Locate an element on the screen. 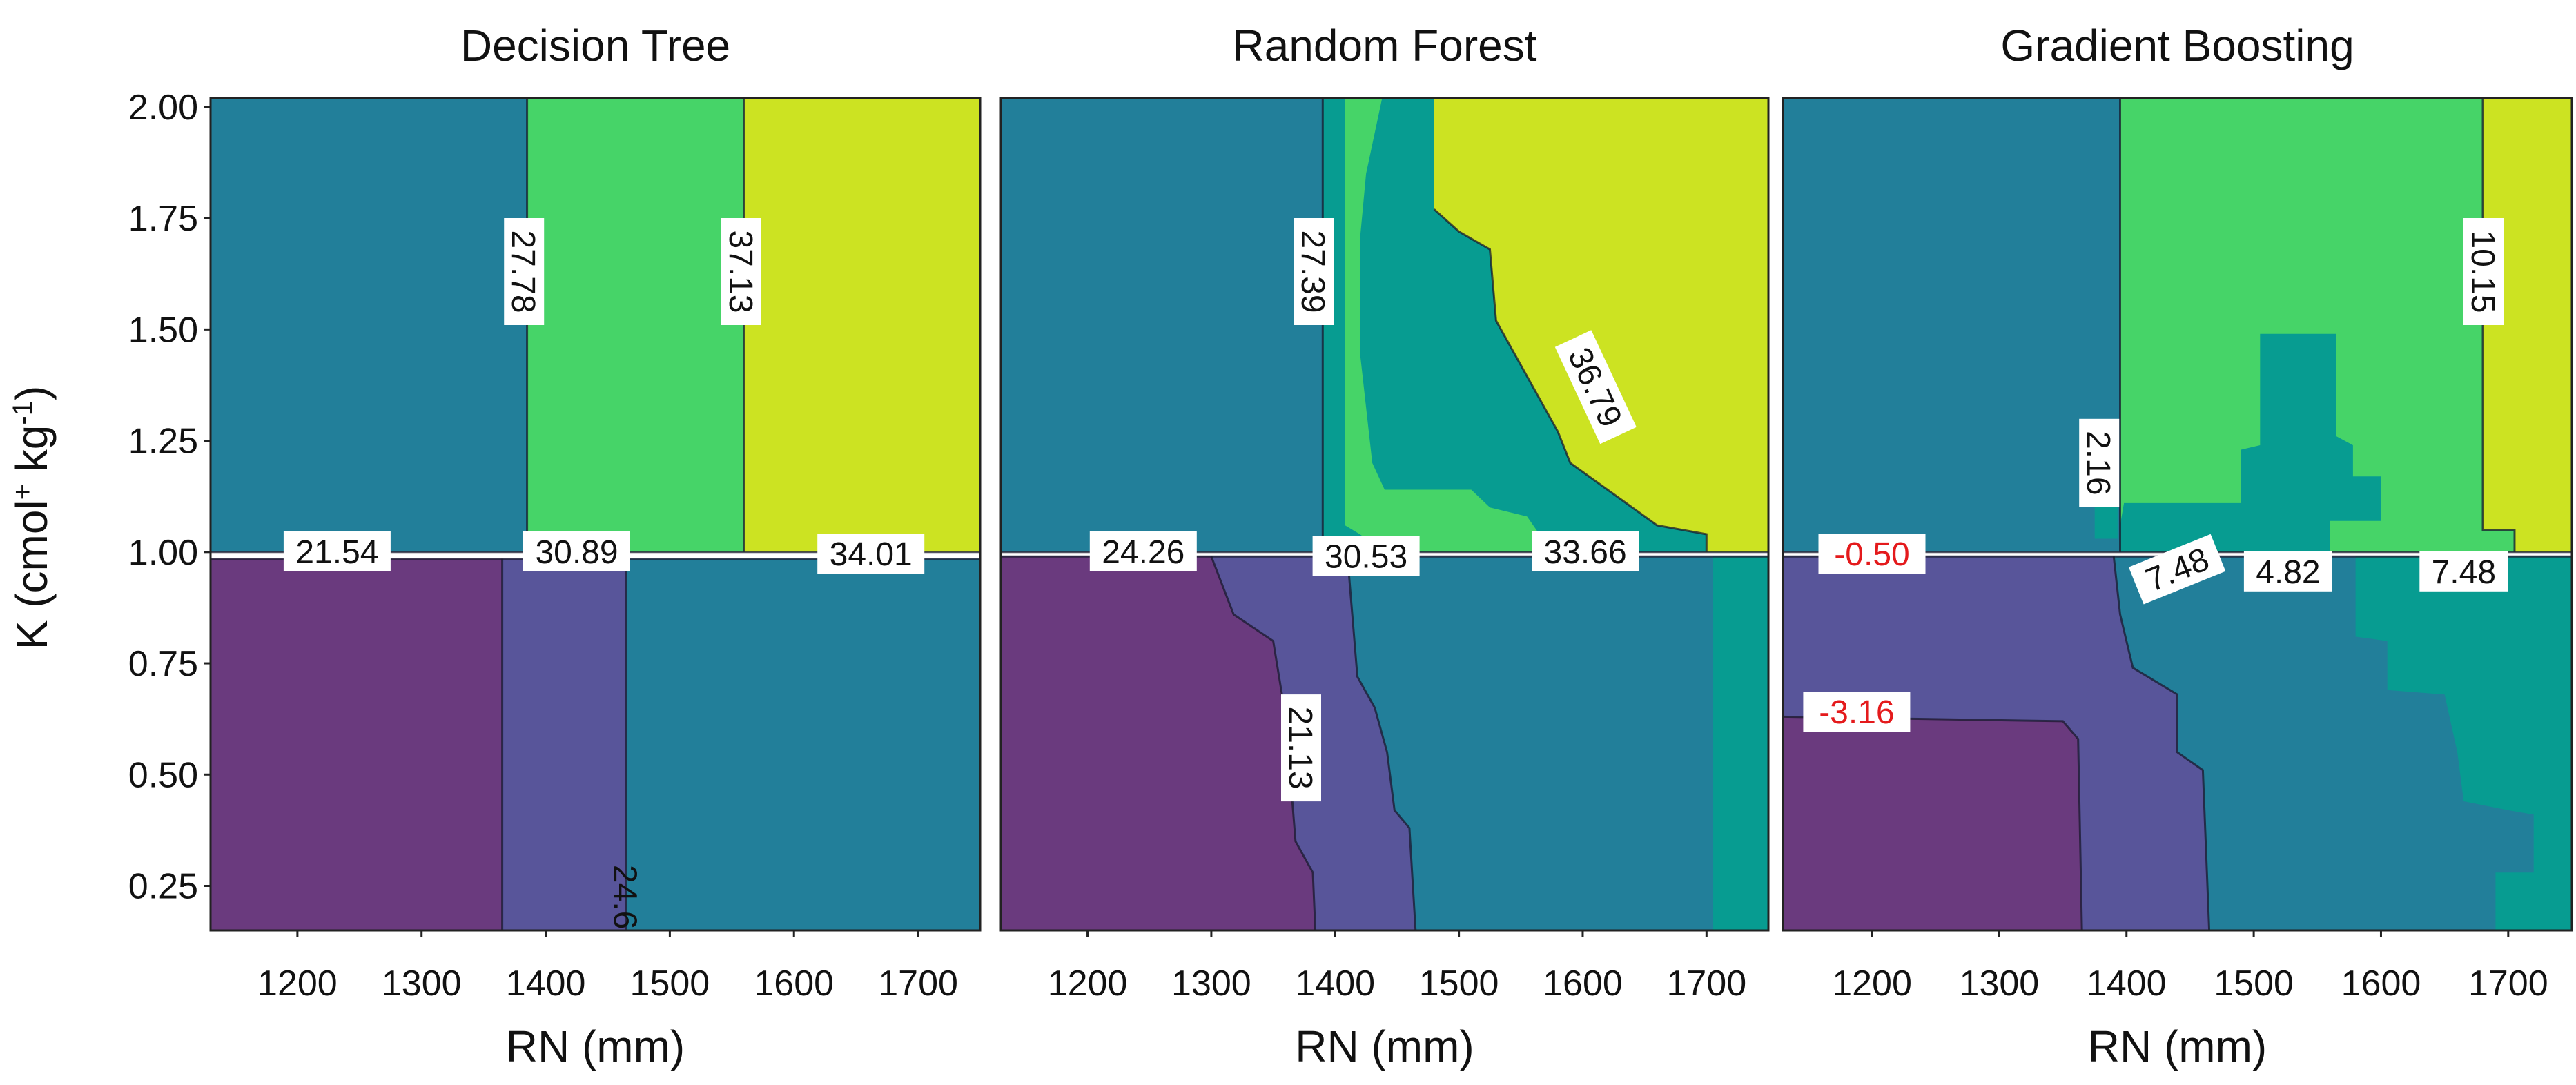 The width and height of the screenshot is (2576, 1085). chart-title-decision-tree: Decision Tree is located at coordinates (595, 45).